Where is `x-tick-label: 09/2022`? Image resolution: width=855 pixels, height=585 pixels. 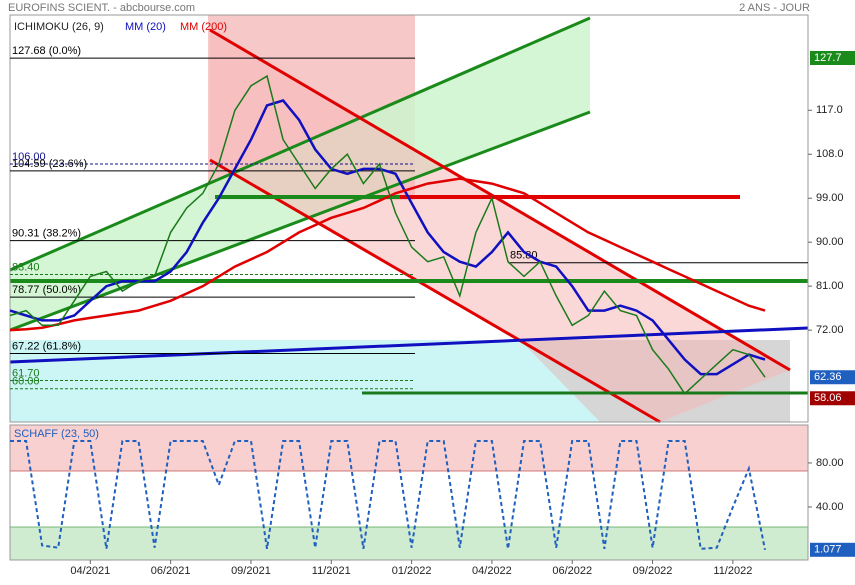 x-tick-label: 09/2022 is located at coordinates (653, 571).